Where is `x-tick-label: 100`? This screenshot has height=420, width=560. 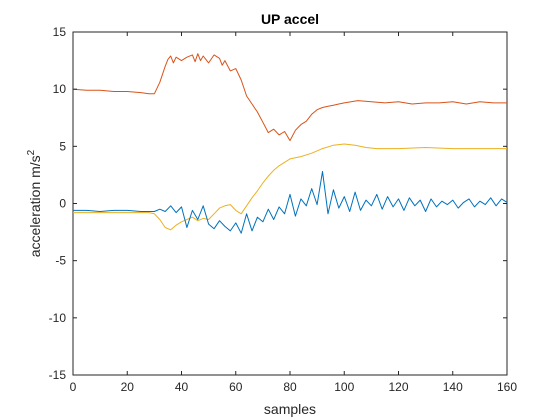
x-tick-label: 100 is located at coordinates (344, 387).